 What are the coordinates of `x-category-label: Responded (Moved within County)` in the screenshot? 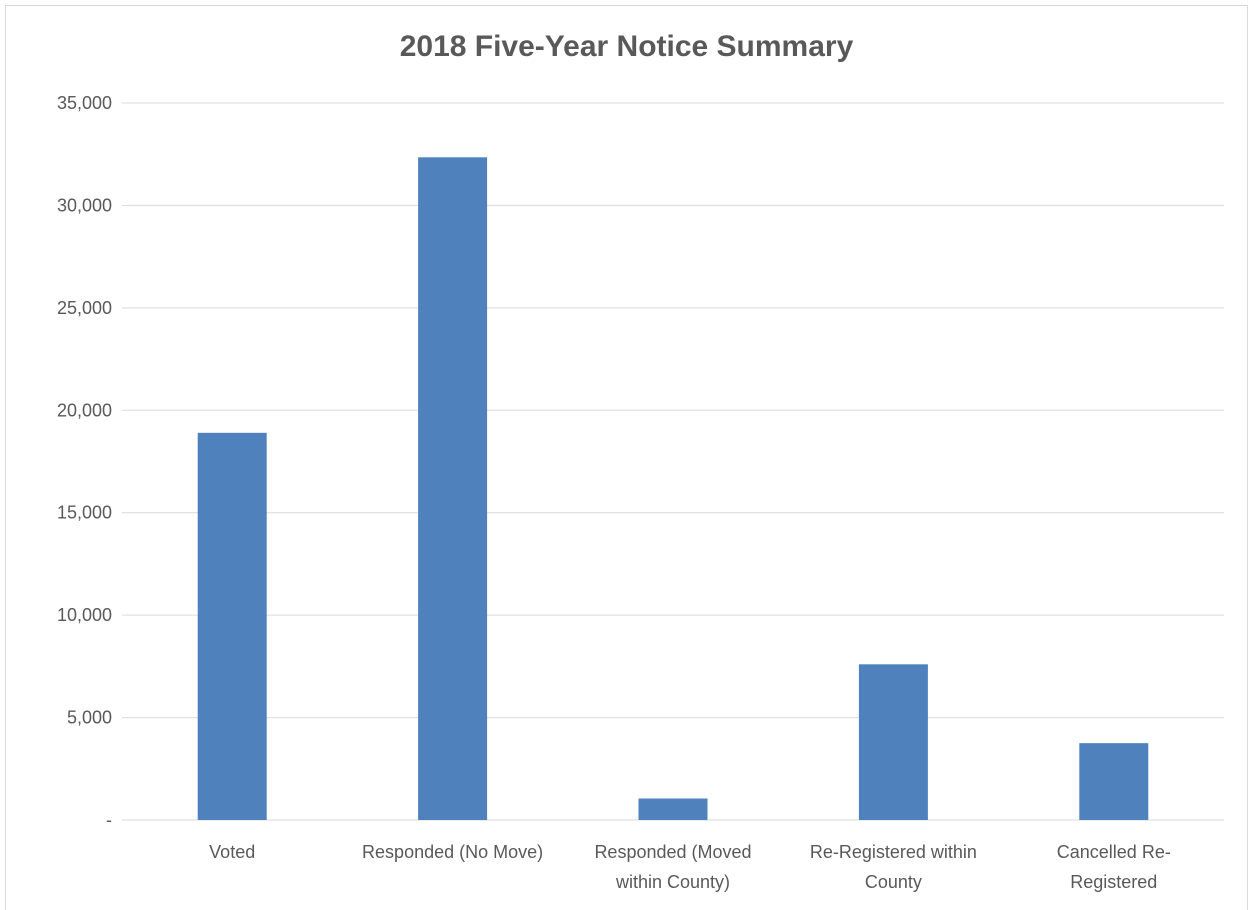 It's located at (672, 867).